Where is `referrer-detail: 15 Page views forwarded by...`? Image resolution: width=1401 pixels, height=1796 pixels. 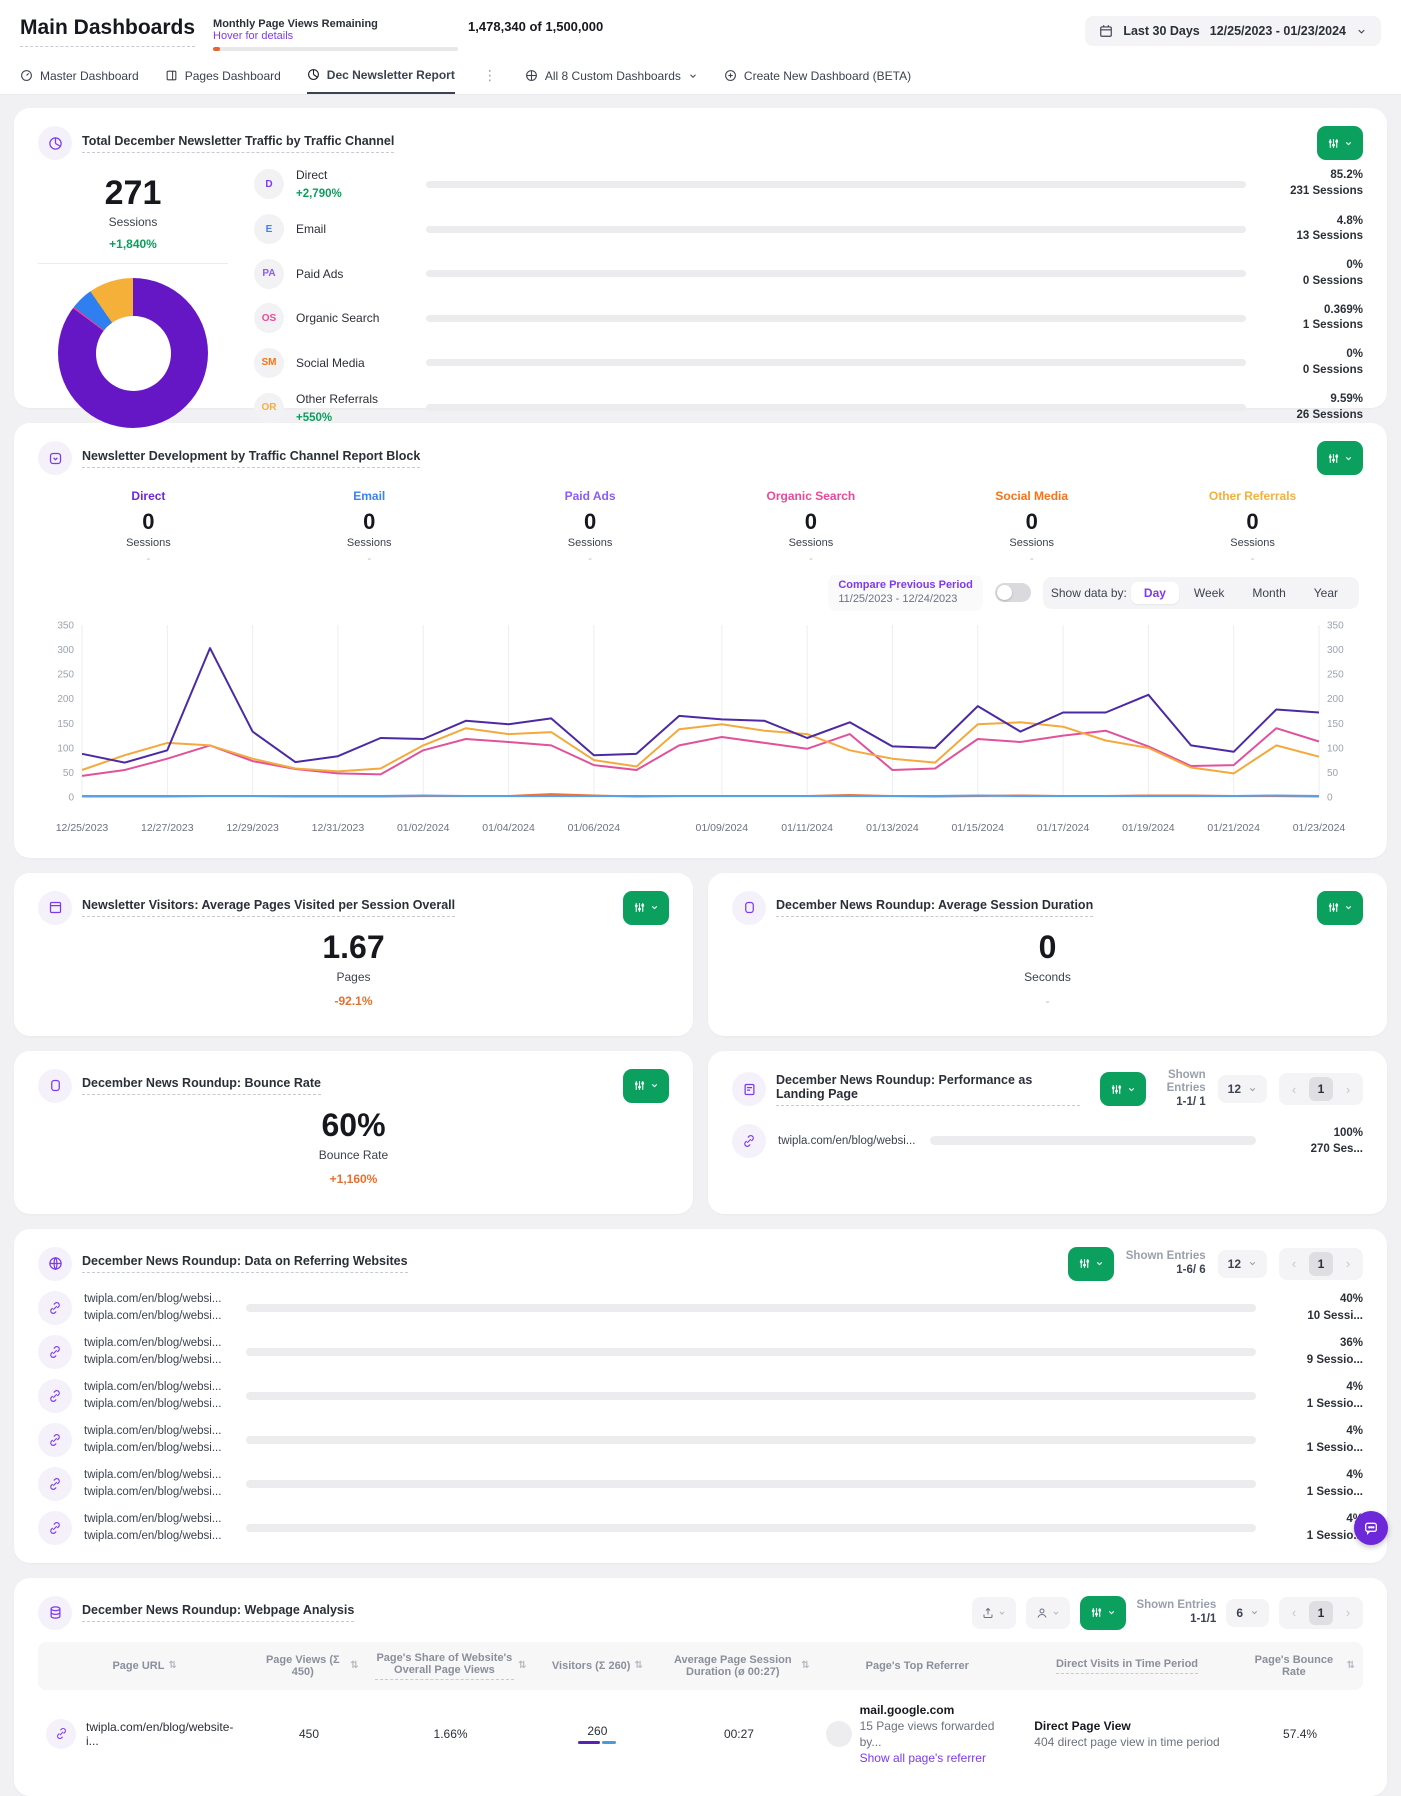
referrer-detail: 15 Page views forwarded by... is located at coordinates (927, 1734).